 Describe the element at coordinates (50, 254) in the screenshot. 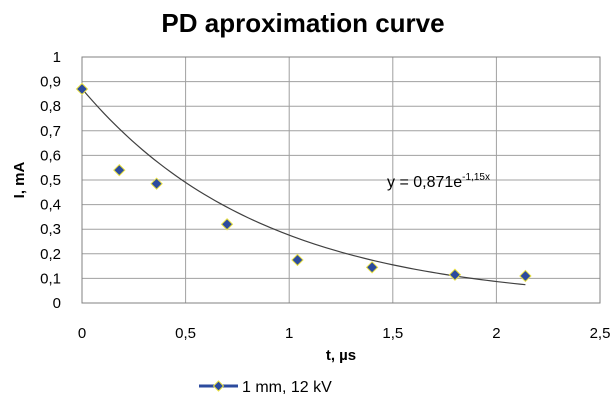

I see `y-tick-label: 0,2` at that location.